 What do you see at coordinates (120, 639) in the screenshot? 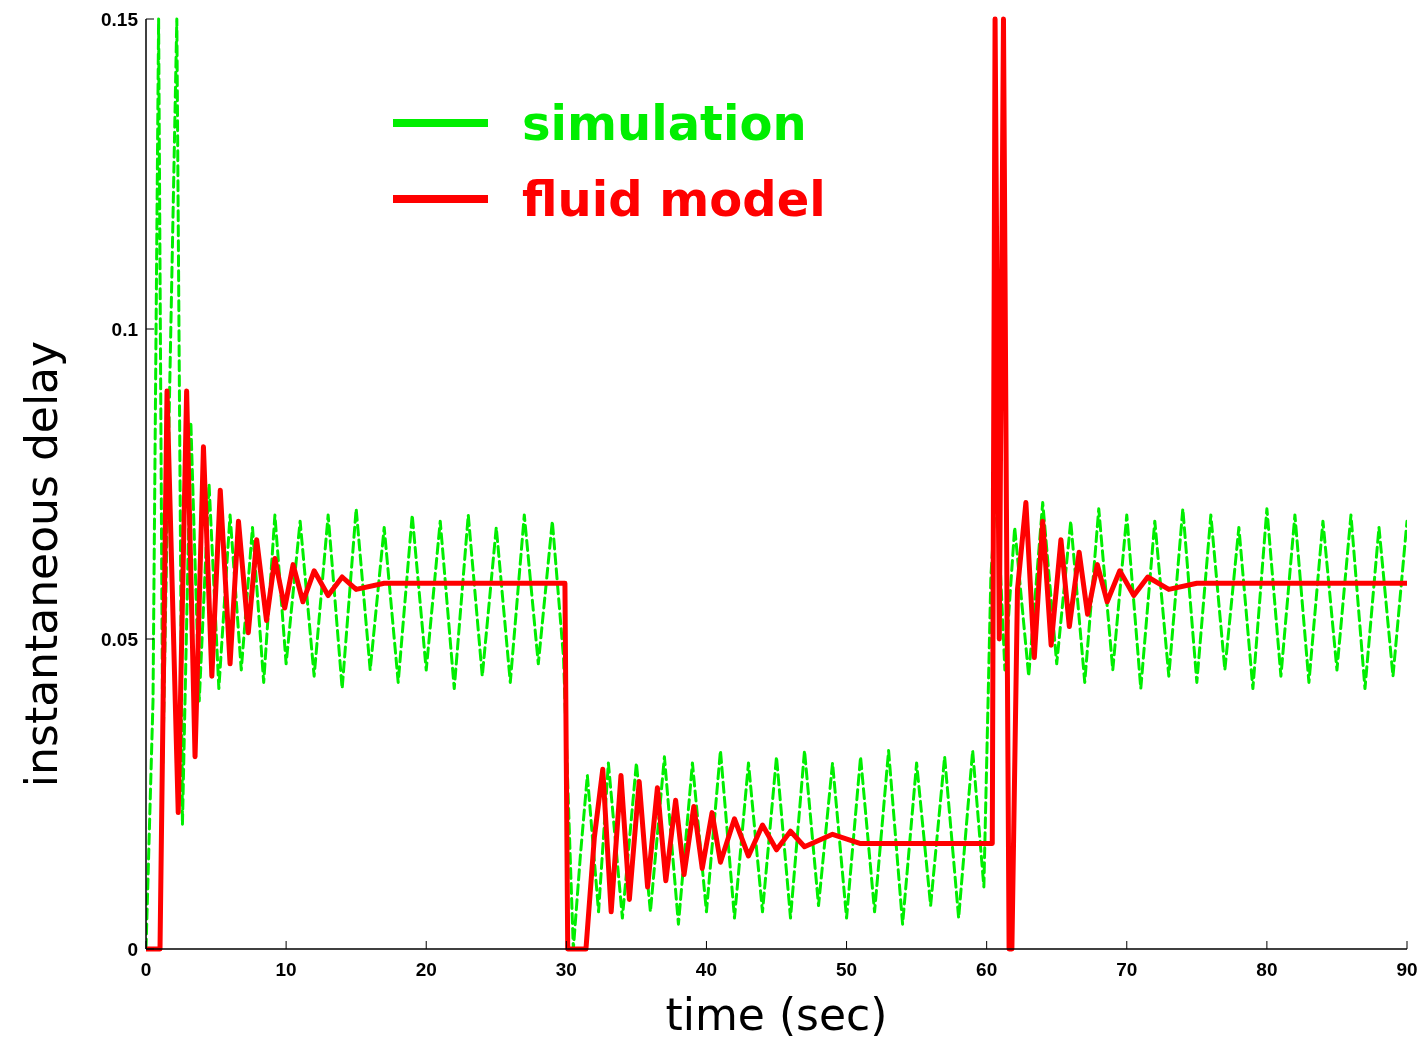
I see `y-tick-label: 0.05` at bounding box center [120, 639].